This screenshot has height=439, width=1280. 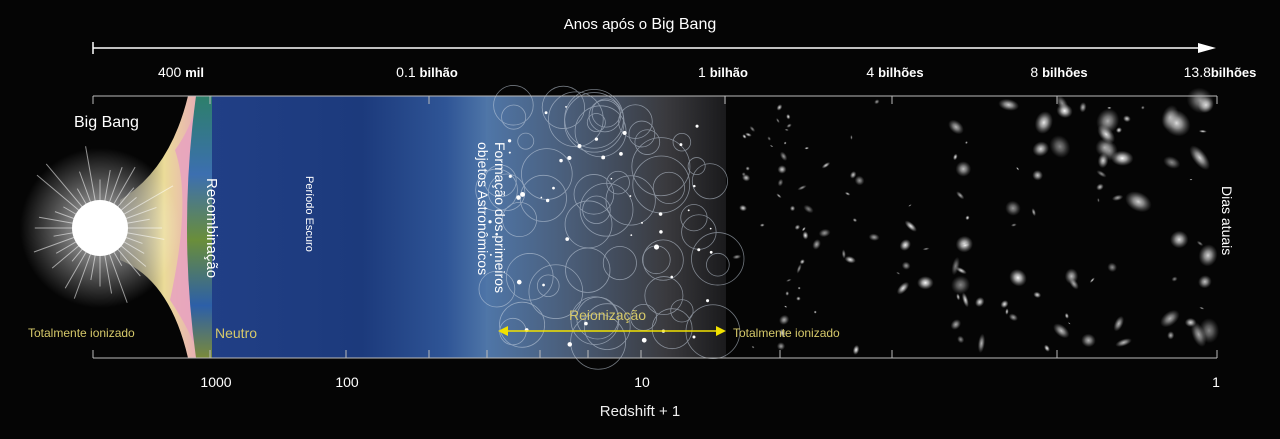 What do you see at coordinates (655, 354) in the screenshot?
I see `bottom-axis-ticks` at bounding box center [655, 354].